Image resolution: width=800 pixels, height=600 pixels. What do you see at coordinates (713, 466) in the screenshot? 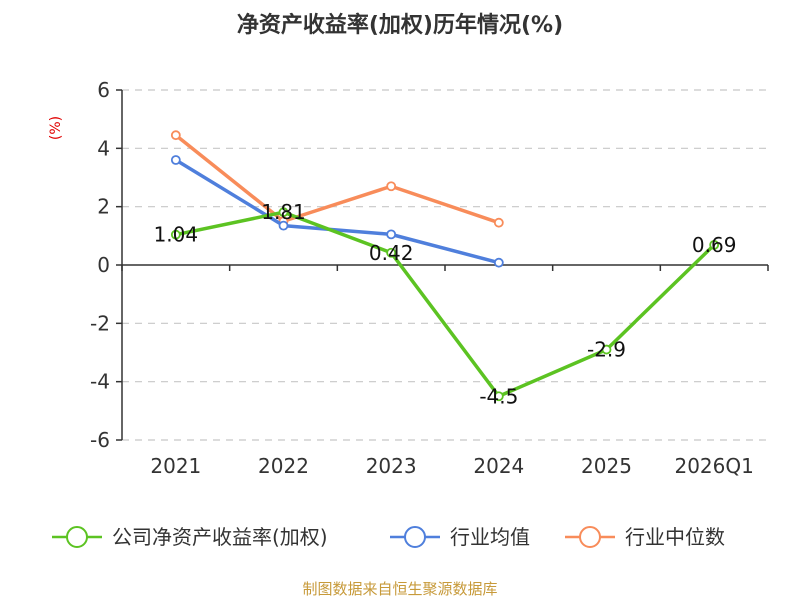
I see `x-tick-label: 2026Q1` at bounding box center [713, 466].